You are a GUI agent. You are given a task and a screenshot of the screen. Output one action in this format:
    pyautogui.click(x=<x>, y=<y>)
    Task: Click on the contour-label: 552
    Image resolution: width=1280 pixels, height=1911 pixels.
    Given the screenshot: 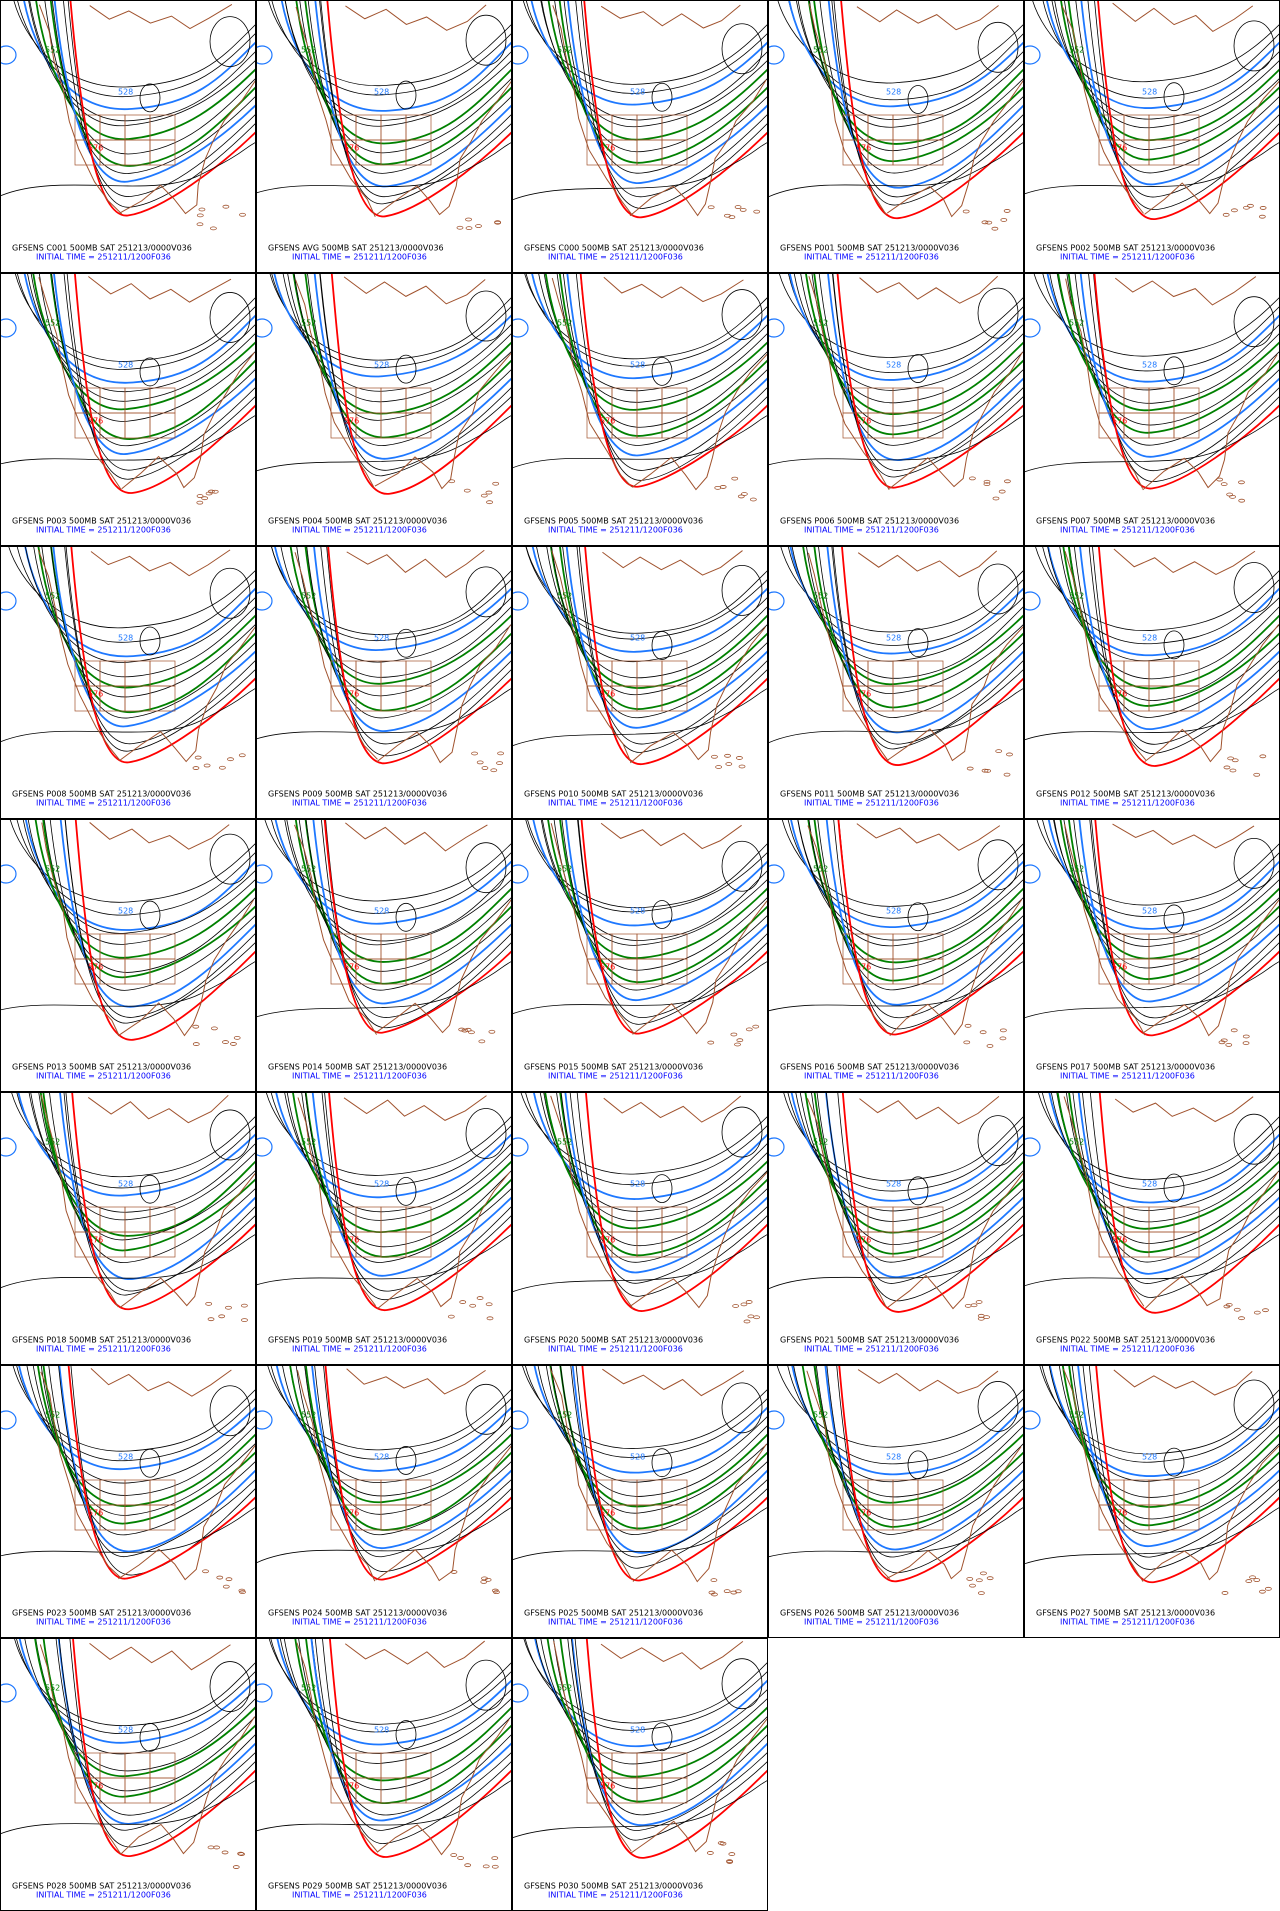 What is the action you would take?
    pyautogui.click(x=820, y=50)
    